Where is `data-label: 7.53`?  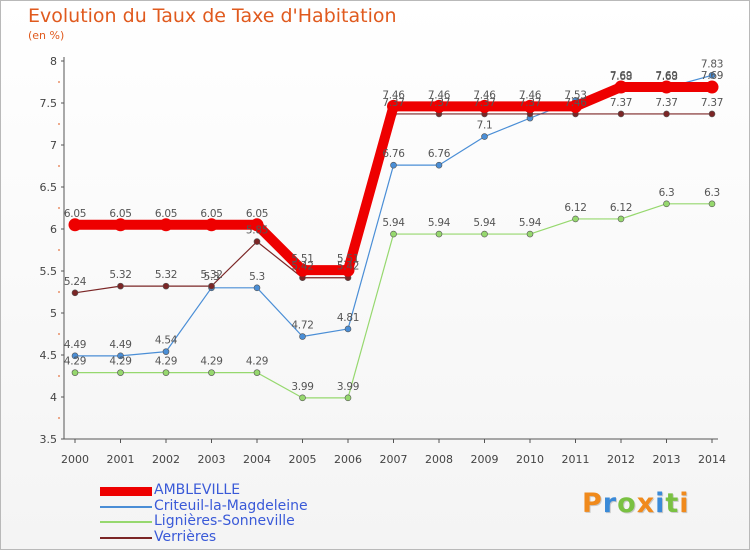
data-label: 7.53 is located at coordinates (575, 95).